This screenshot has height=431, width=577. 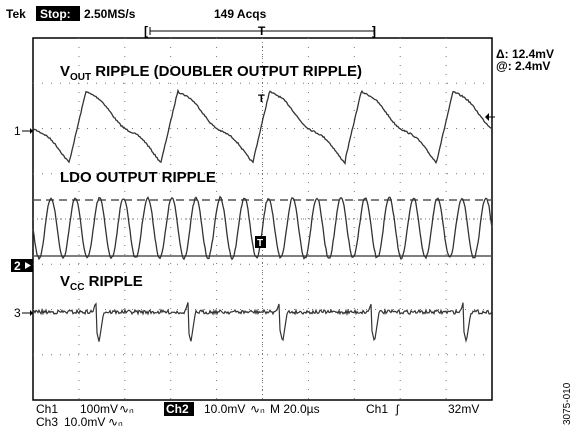 What do you see at coordinates (84, 422) in the screenshot?
I see `ch3-scale: 10.0mV` at bounding box center [84, 422].